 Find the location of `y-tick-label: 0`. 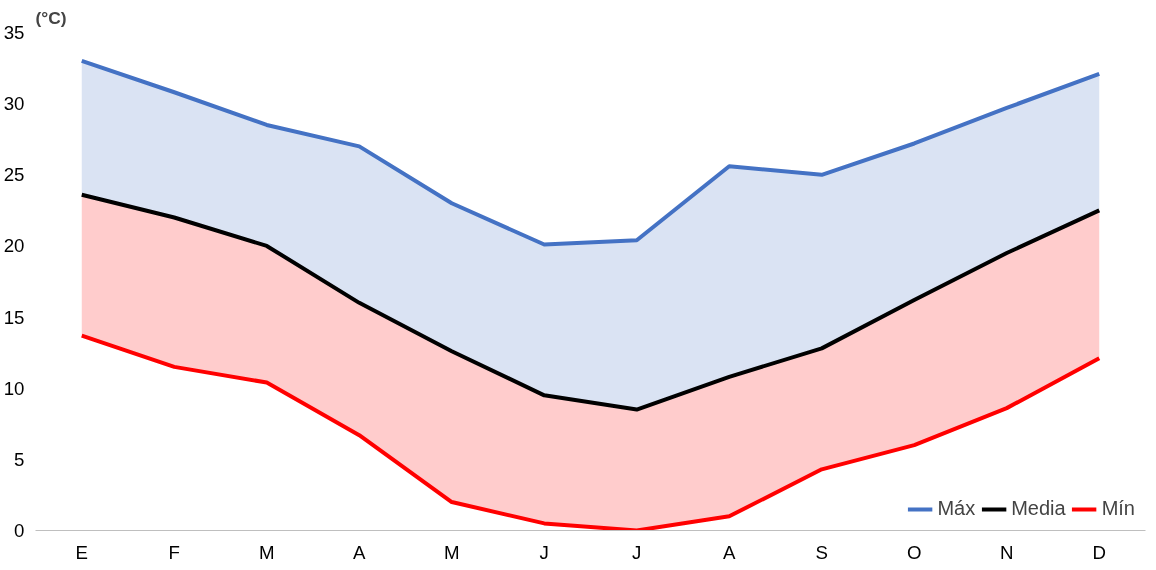

y-tick-label: 0 is located at coordinates (19, 530).